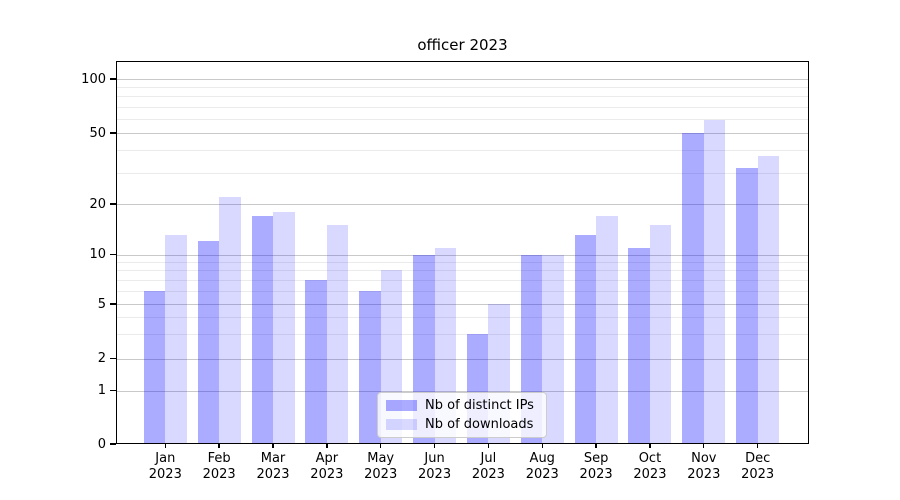  What do you see at coordinates (639, 345) in the screenshot?
I see `bar-oct-distinct-ips` at bounding box center [639, 345].